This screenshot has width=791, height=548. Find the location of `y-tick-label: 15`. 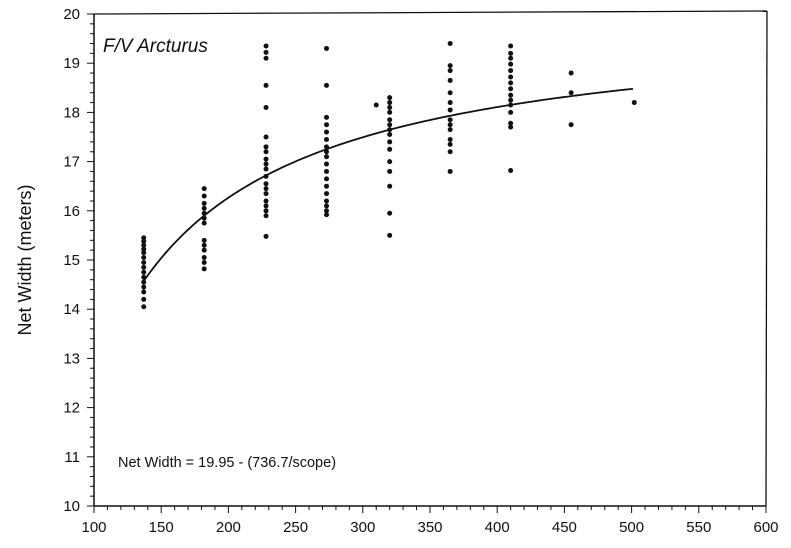

y-tick-label: 15 is located at coordinates (71, 260).